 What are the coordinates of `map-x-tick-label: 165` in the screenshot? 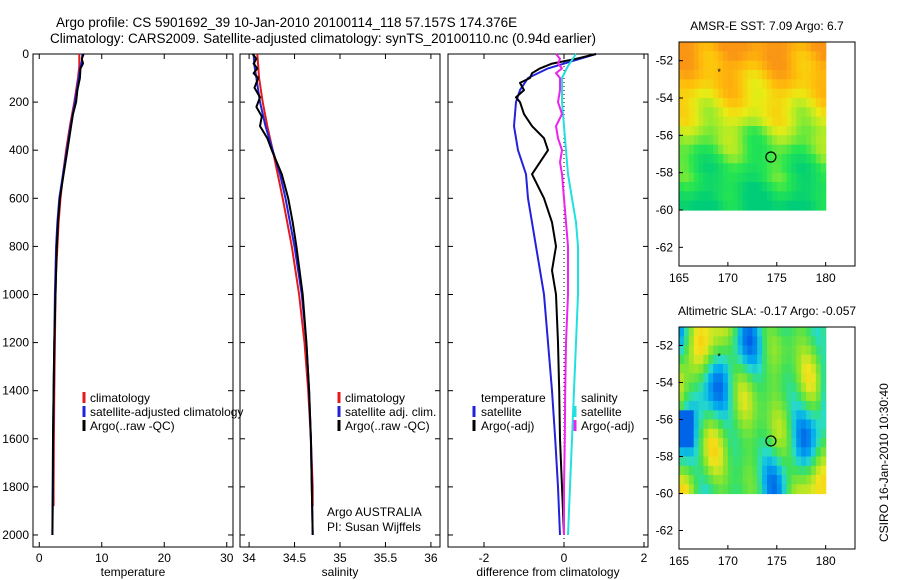 It's located at (679, 561).